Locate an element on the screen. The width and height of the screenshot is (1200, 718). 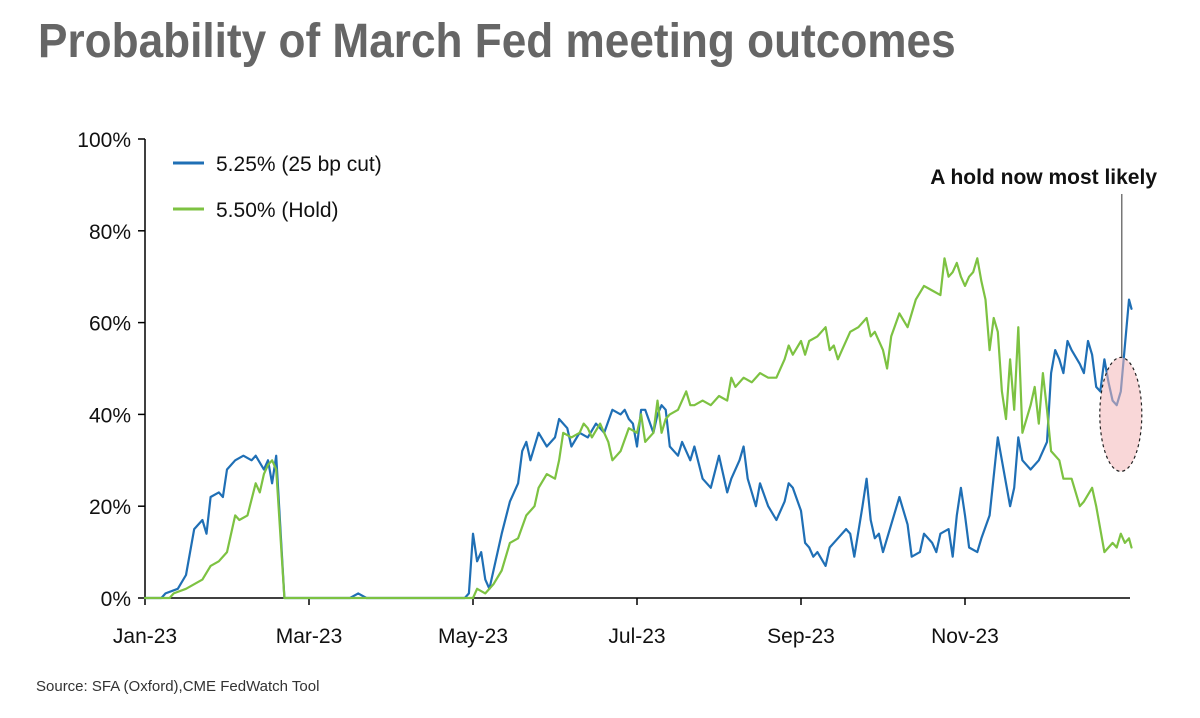
source-note: Source: SFA (Oxford),CME FedWatch Tool is located at coordinates (178, 686).